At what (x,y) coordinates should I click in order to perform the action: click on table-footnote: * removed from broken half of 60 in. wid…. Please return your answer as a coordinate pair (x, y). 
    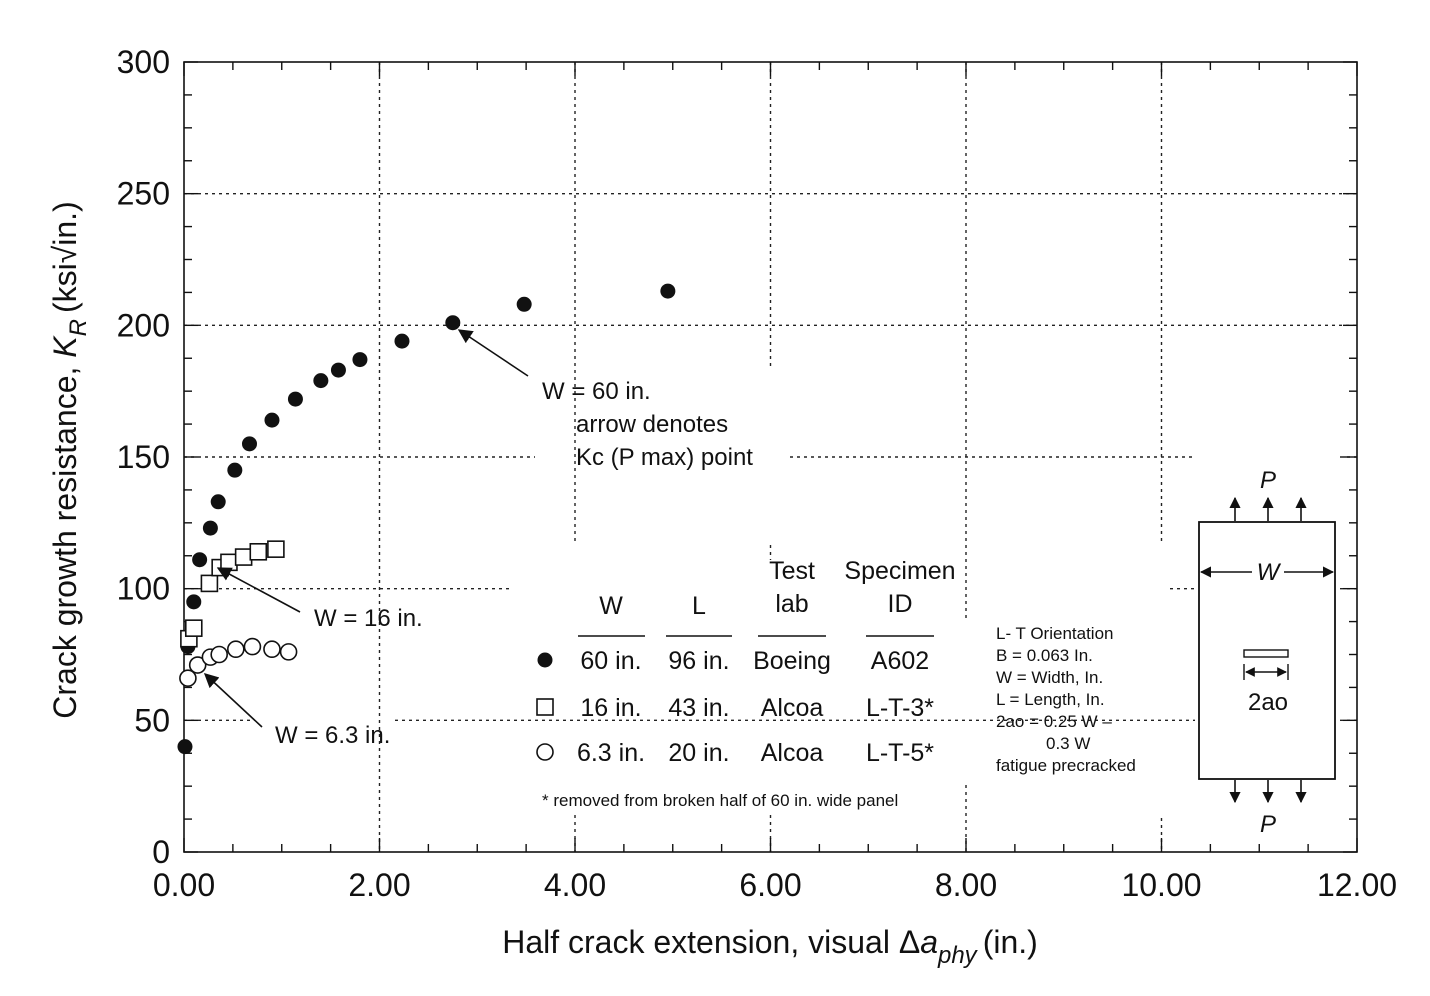
    Looking at the image, I should click on (720, 800).